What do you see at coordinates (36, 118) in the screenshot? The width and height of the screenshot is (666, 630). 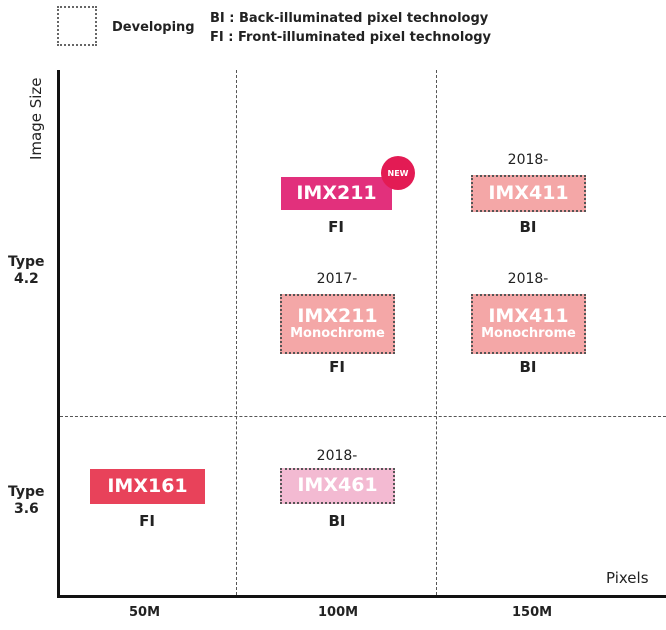 I see `y-axis-label: Image Size` at bounding box center [36, 118].